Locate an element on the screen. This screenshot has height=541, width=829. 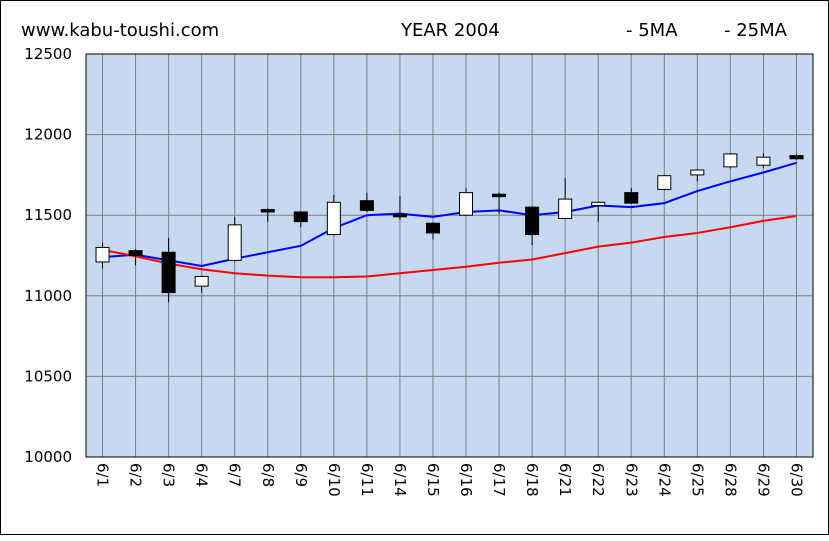
y-tick-label: 11000 is located at coordinates (48, 296).